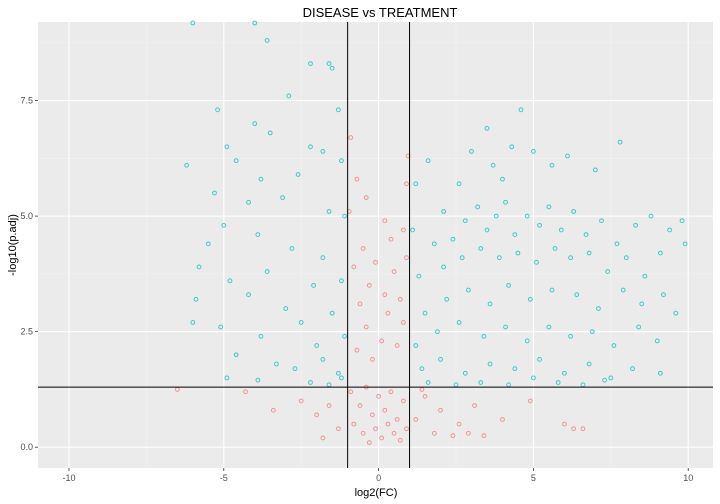  What do you see at coordinates (26, 101) in the screenshot?
I see `y-tick-label: 7.5` at bounding box center [26, 101].